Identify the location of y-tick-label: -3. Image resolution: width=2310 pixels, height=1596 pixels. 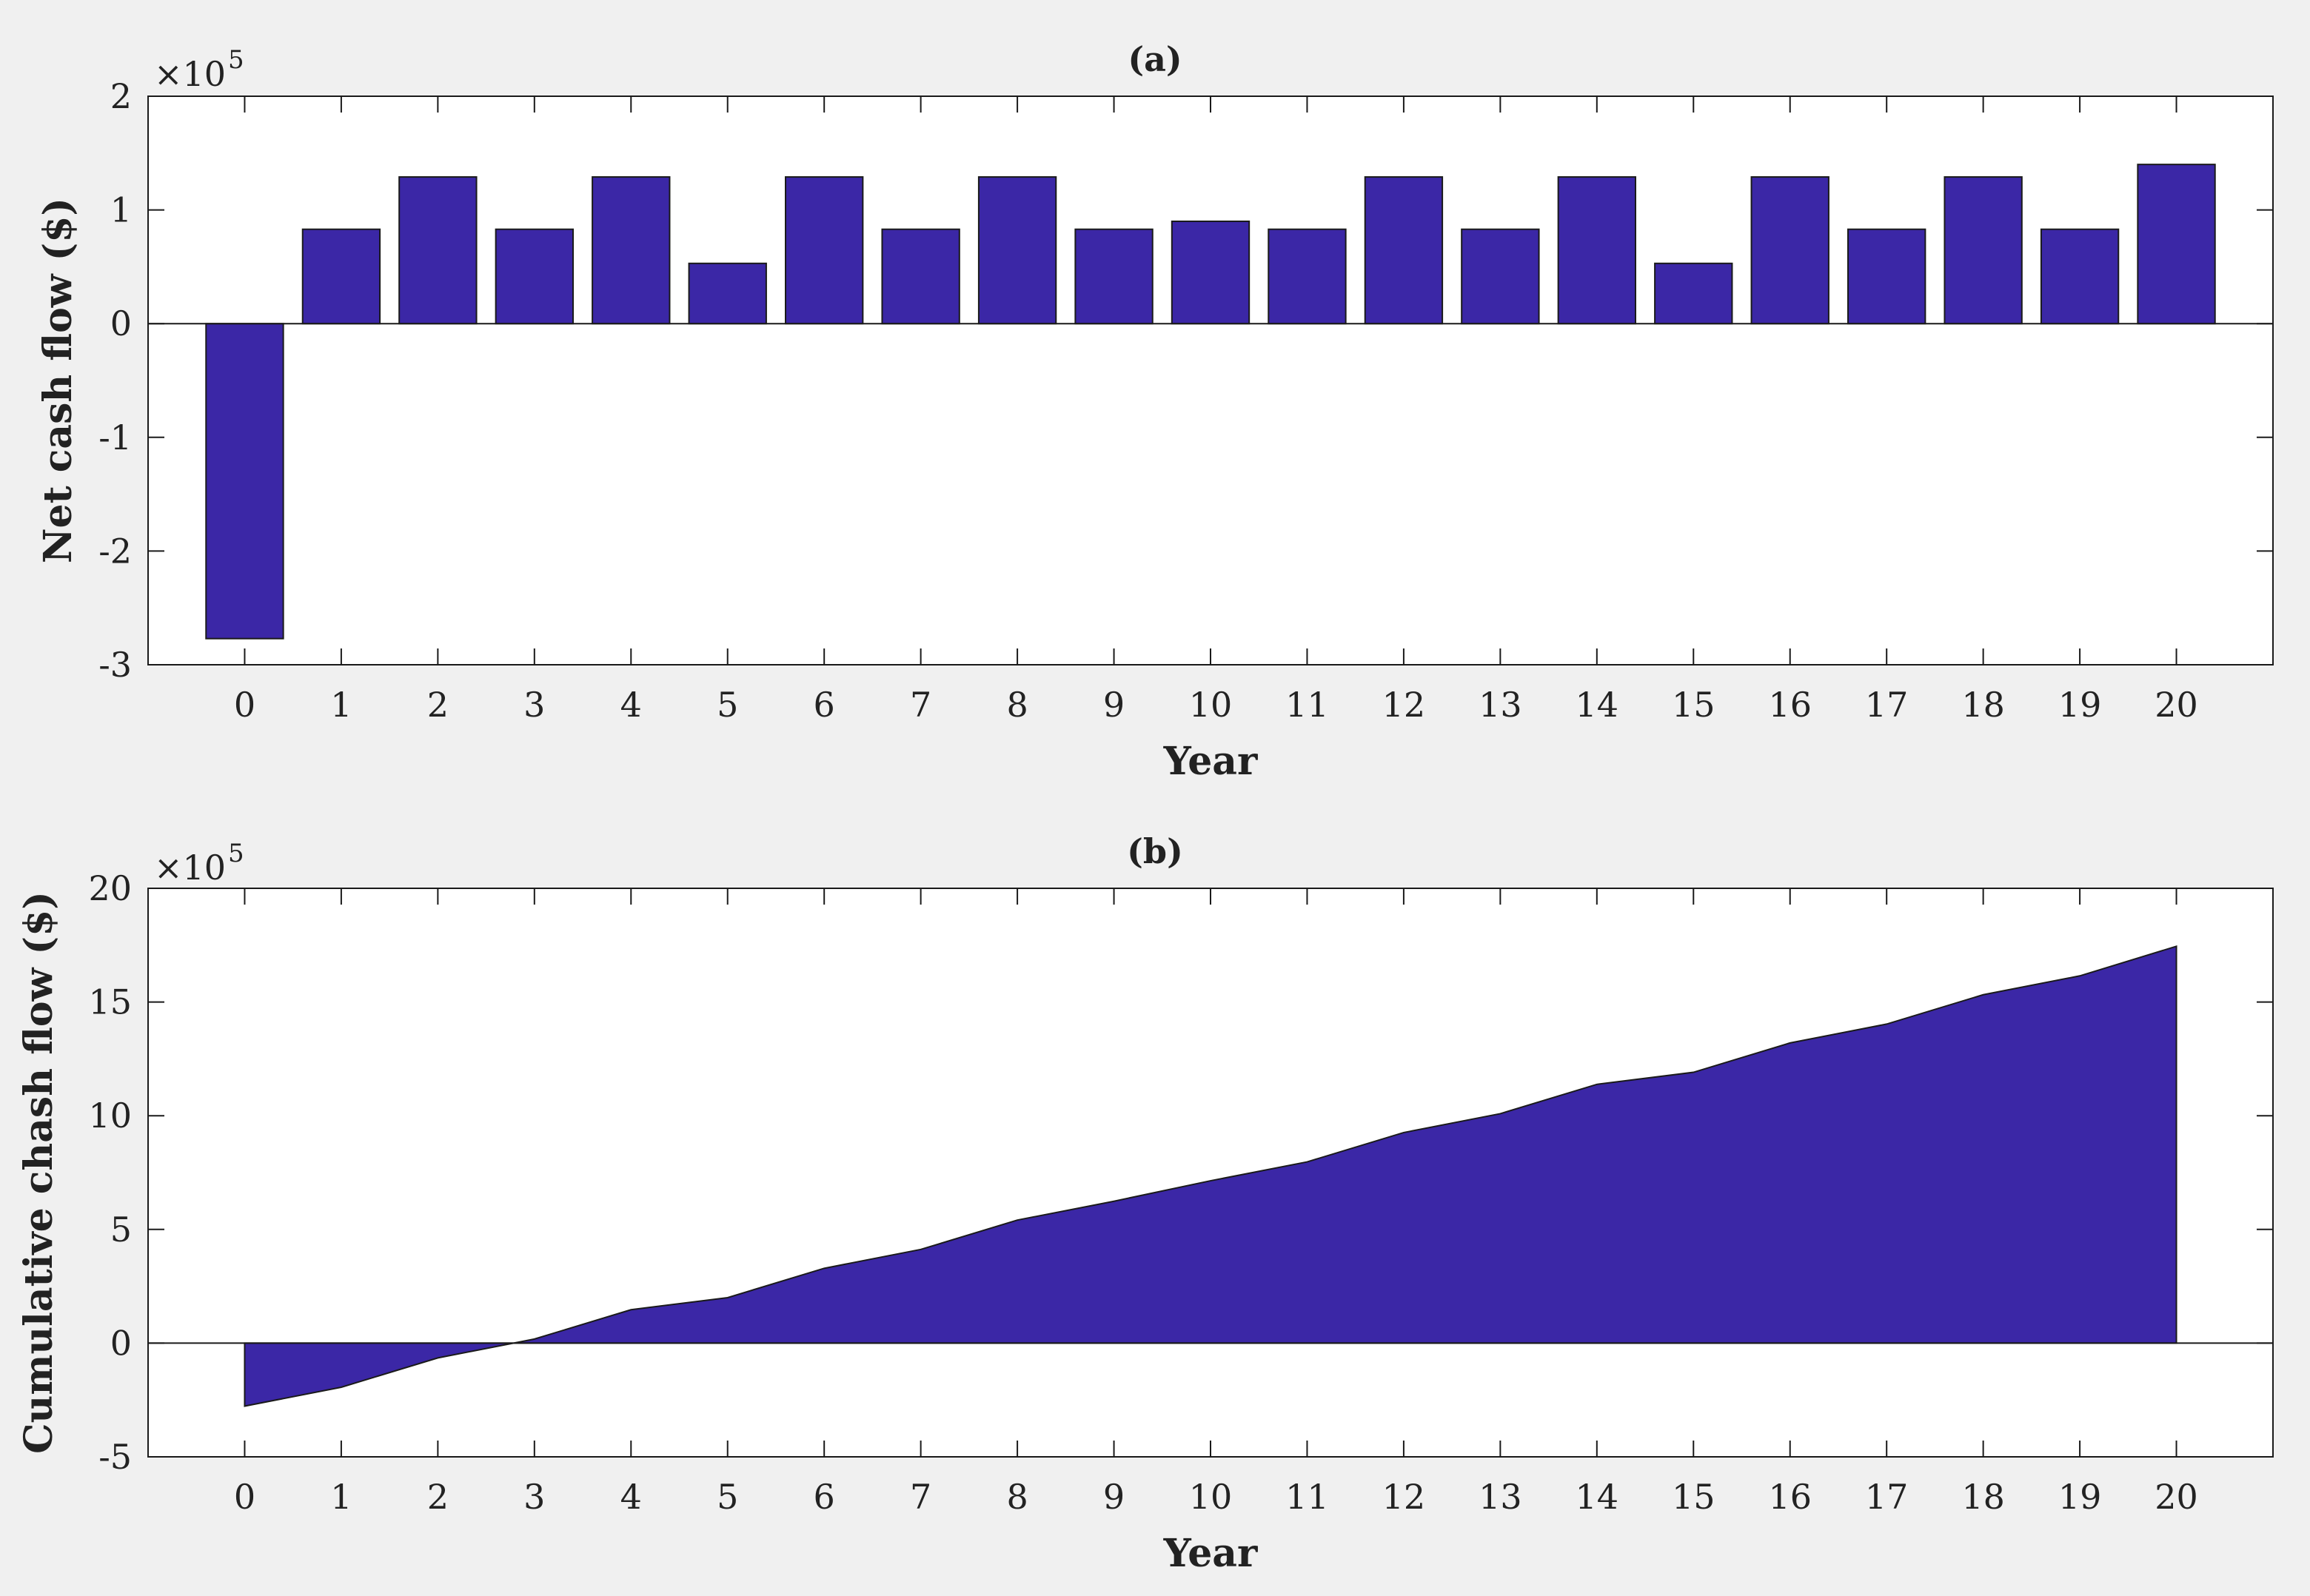
(115, 665).